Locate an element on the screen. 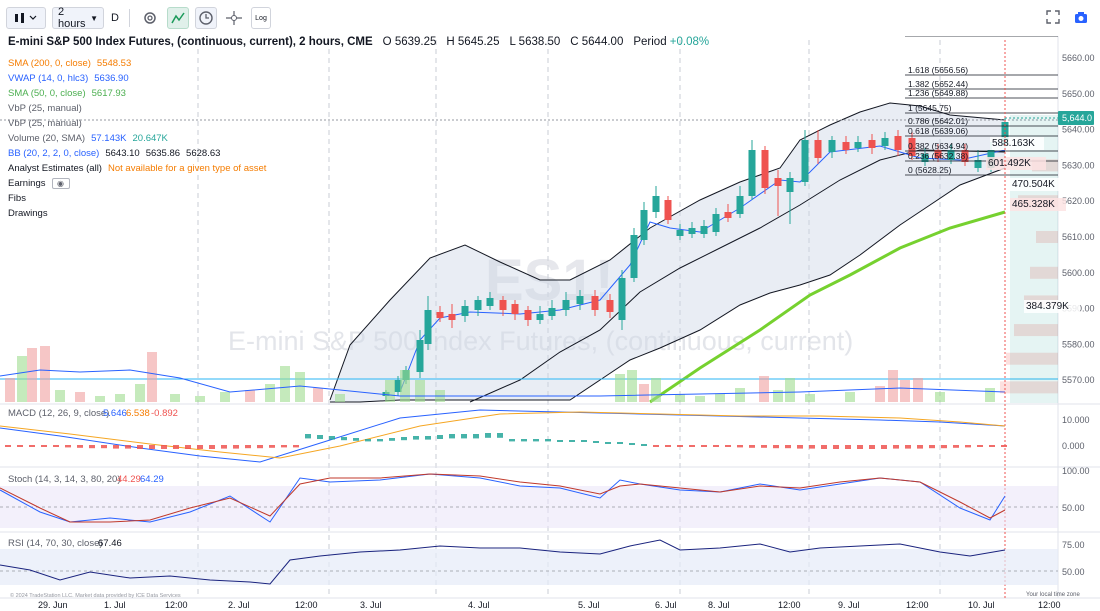 The image size is (1100, 611). log-button: Log is located at coordinates (261, 18).